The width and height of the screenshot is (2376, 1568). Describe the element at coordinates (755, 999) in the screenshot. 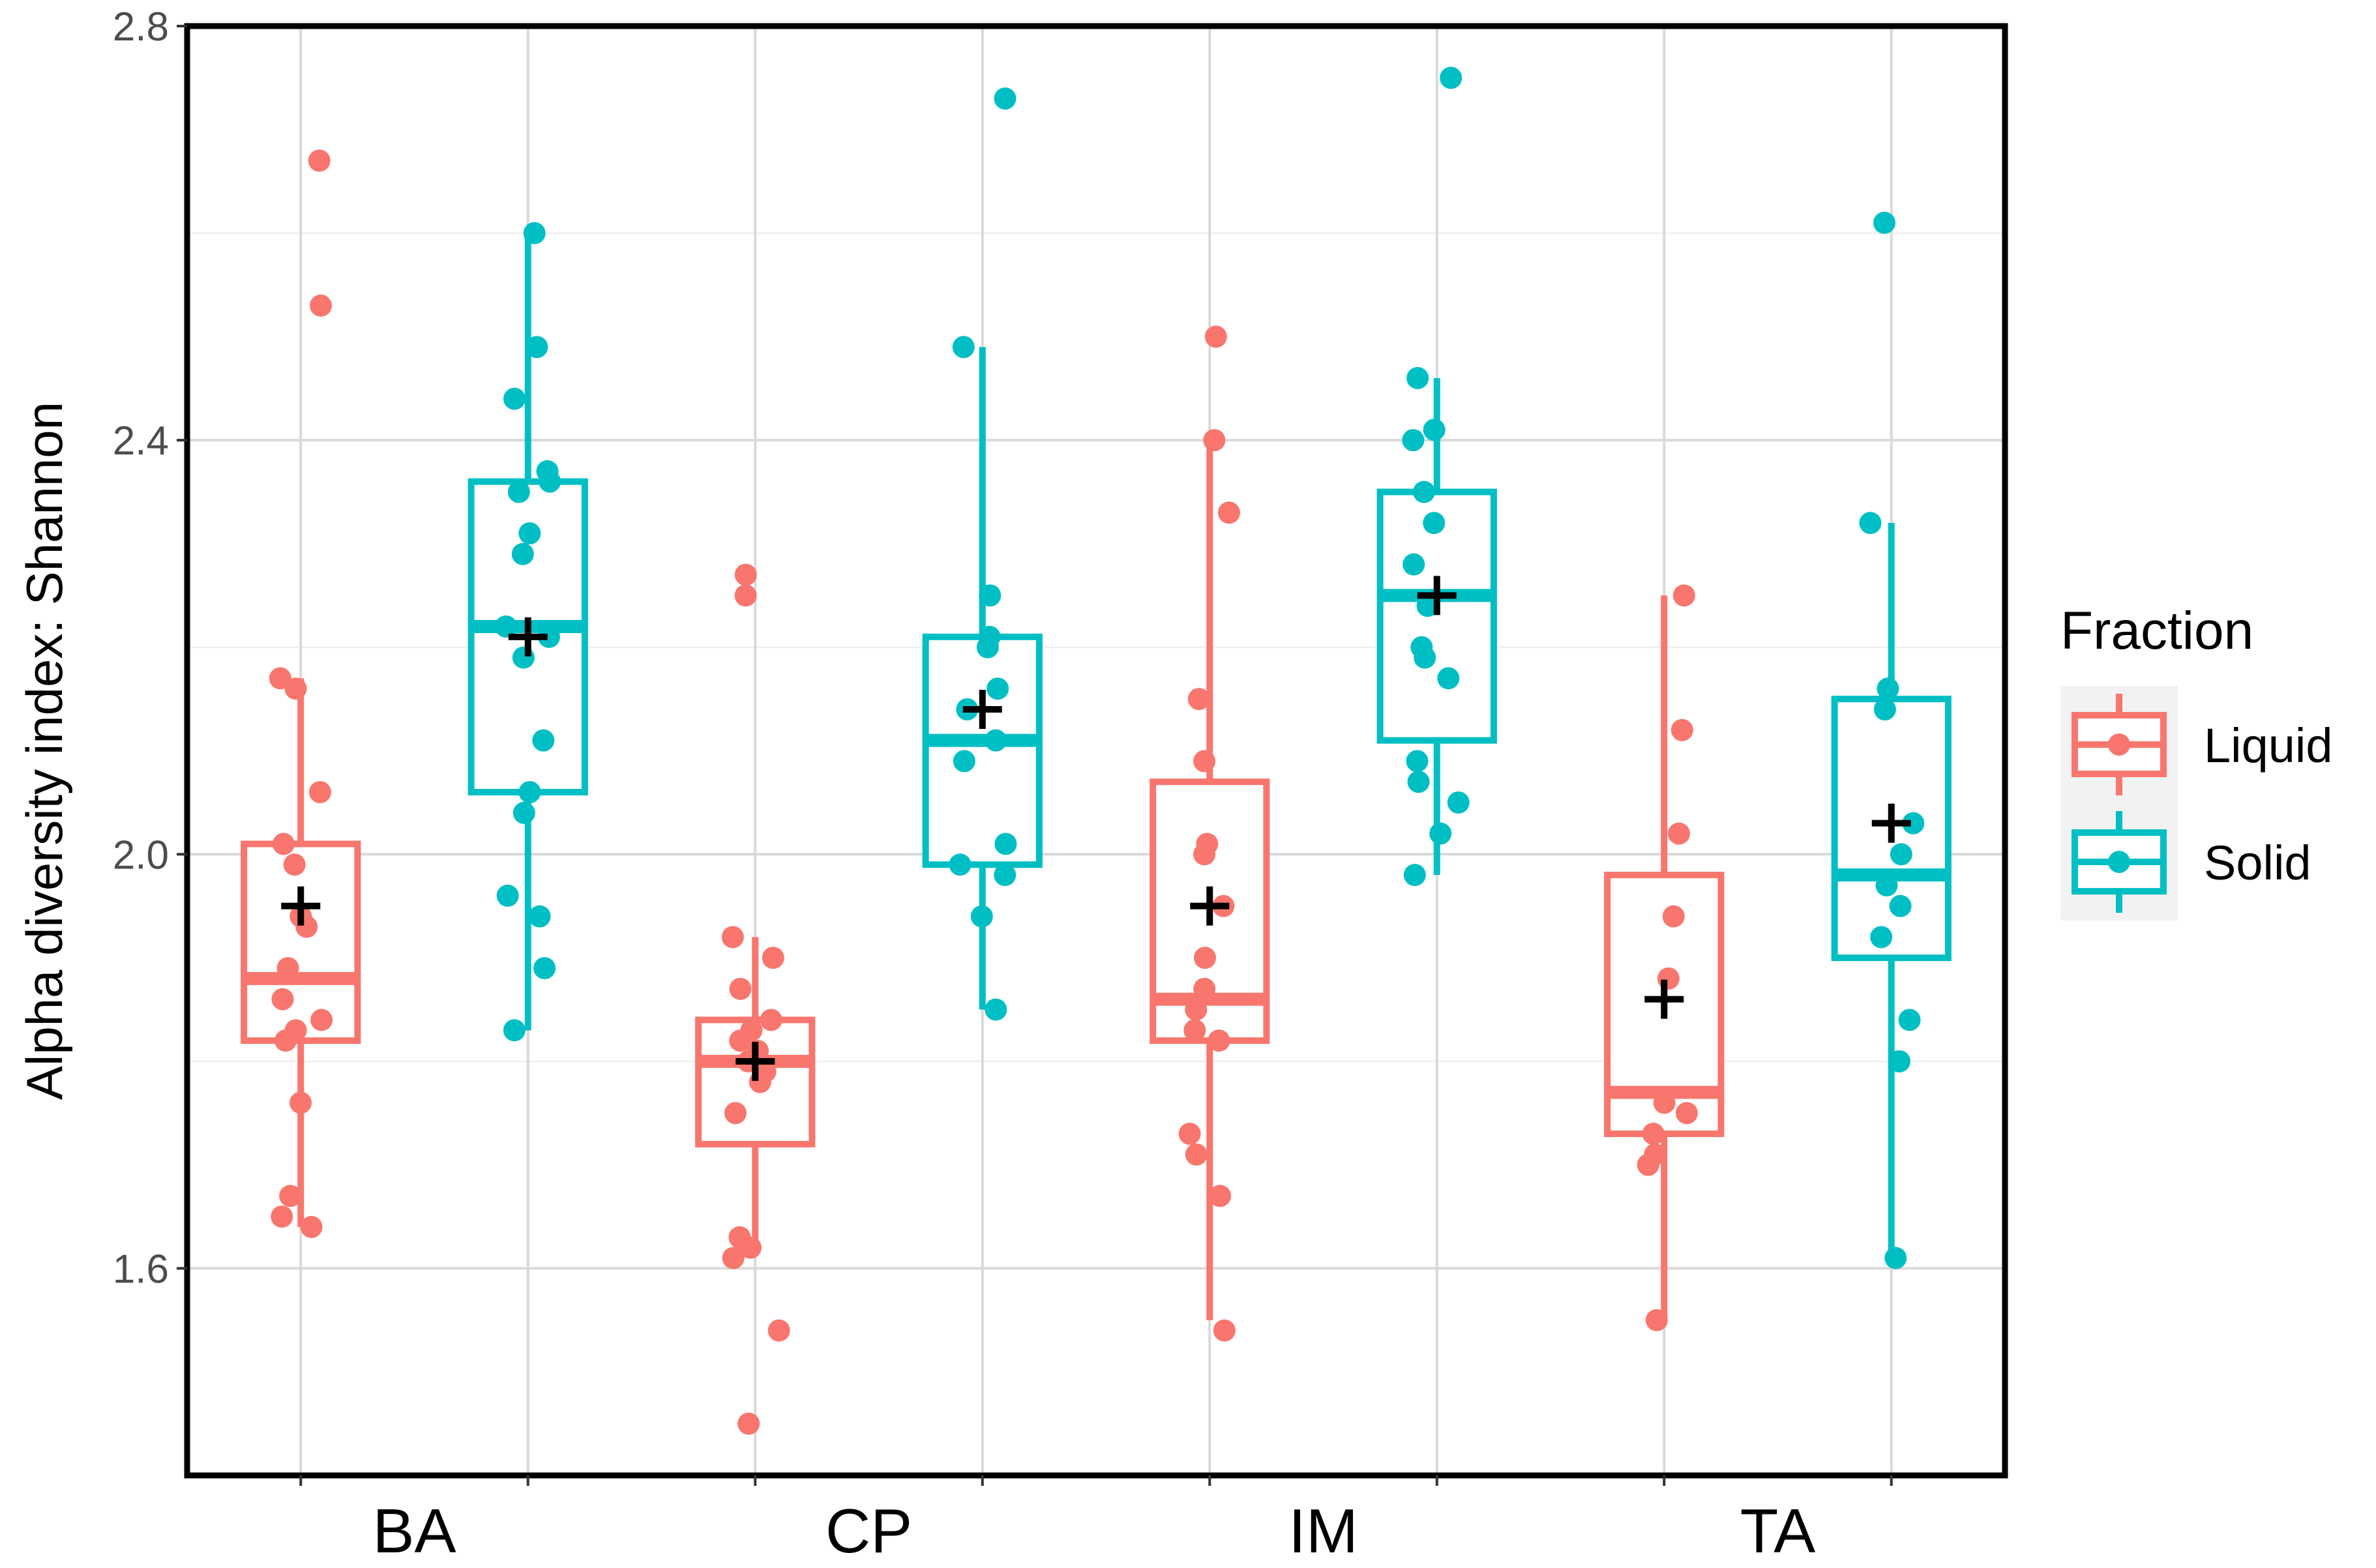

I see `box-liquid-cp` at that location.